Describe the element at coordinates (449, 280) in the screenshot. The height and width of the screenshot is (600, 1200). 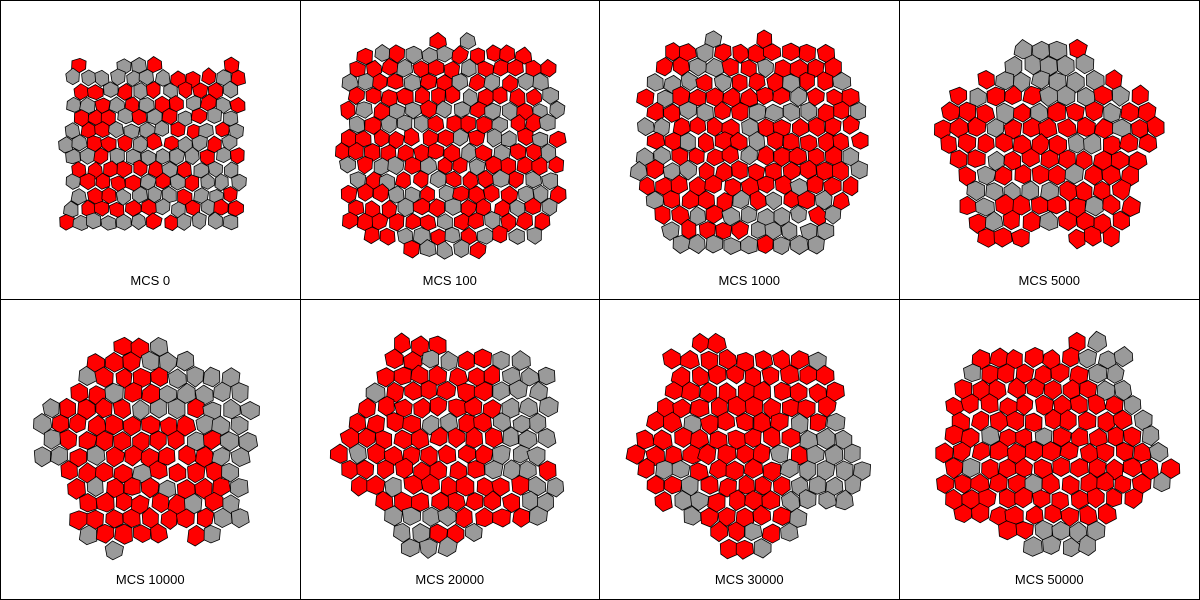
I see `panel-label: MCS 100` at that location.